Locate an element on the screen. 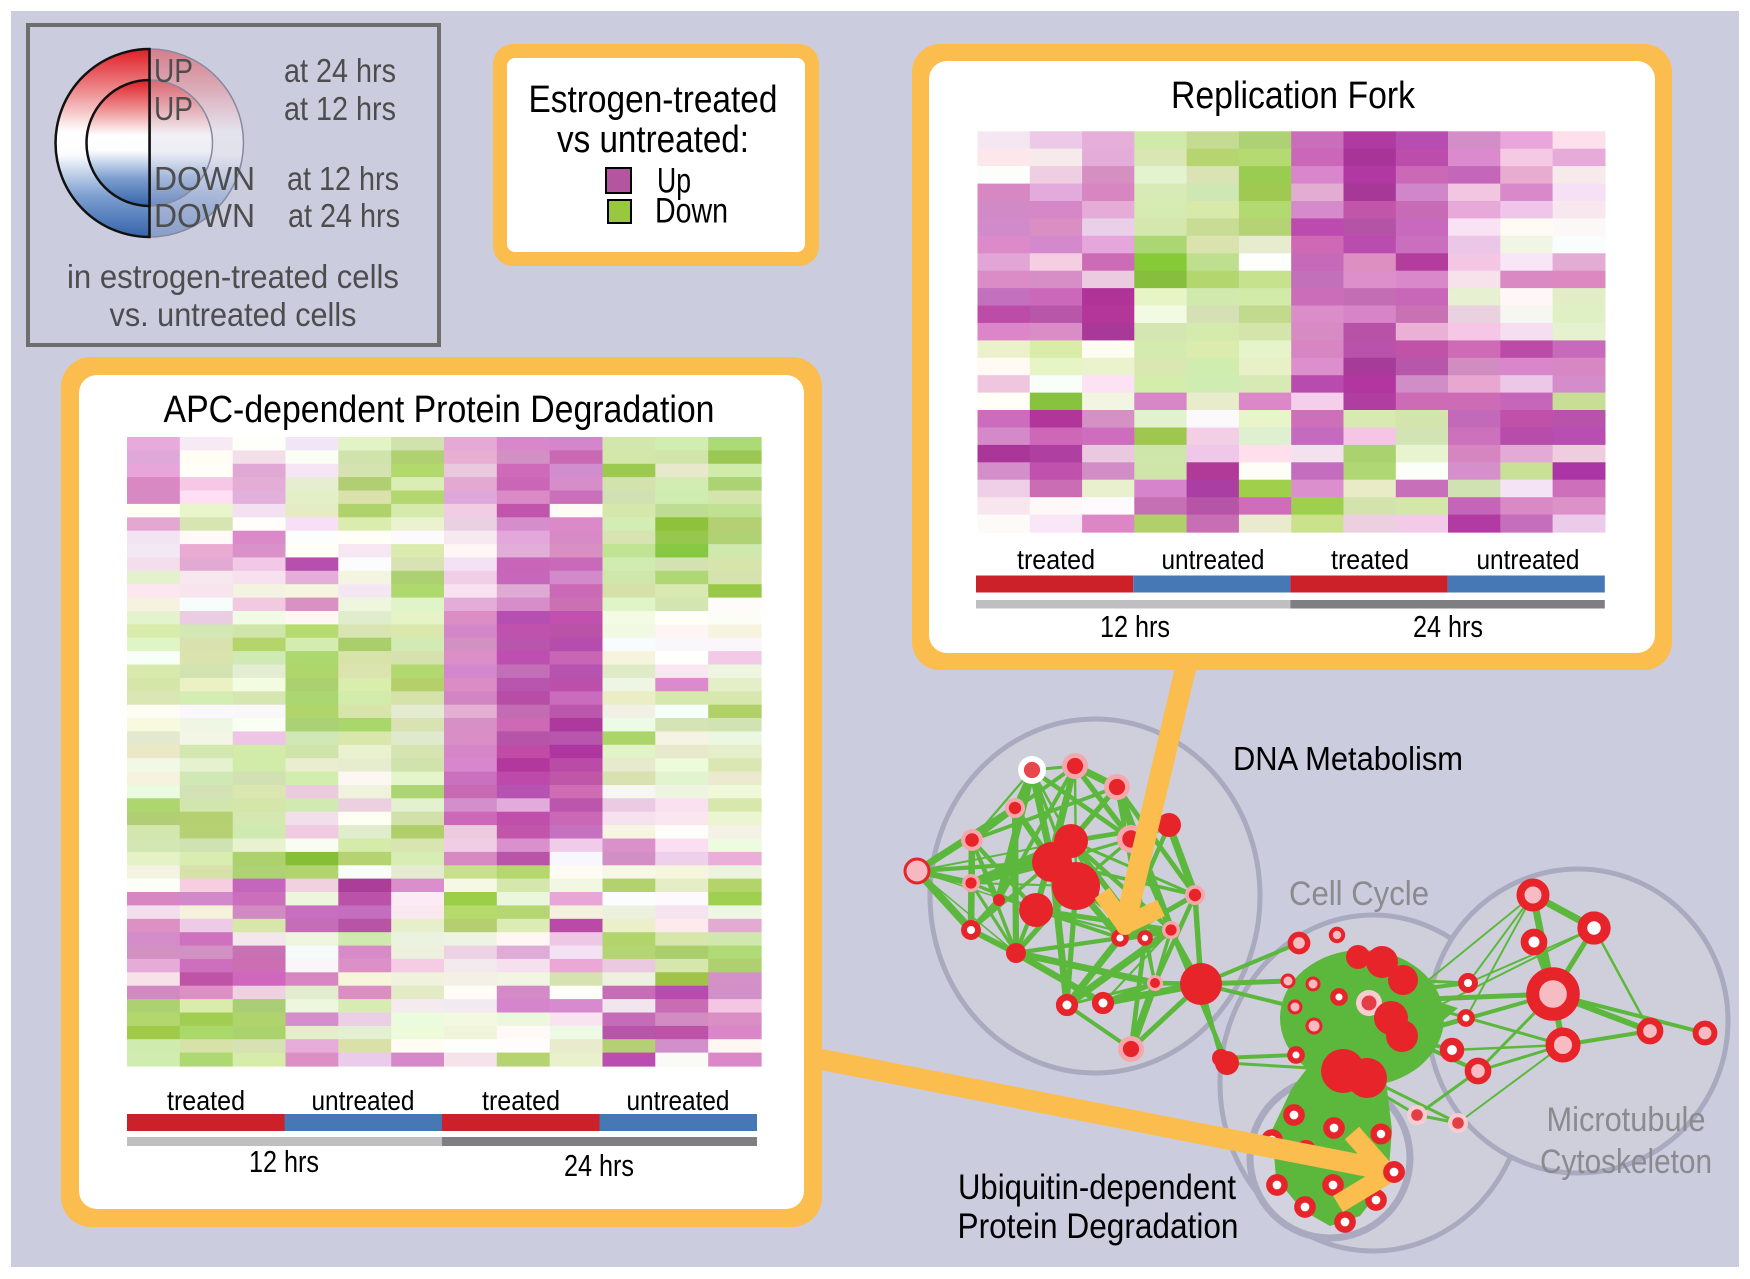  svg-text: Up is located at coordinates (674, 181).